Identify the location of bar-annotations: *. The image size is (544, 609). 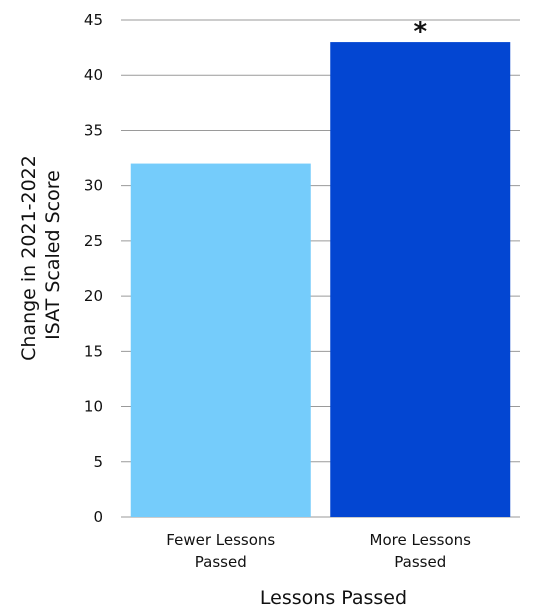
(420, 32).